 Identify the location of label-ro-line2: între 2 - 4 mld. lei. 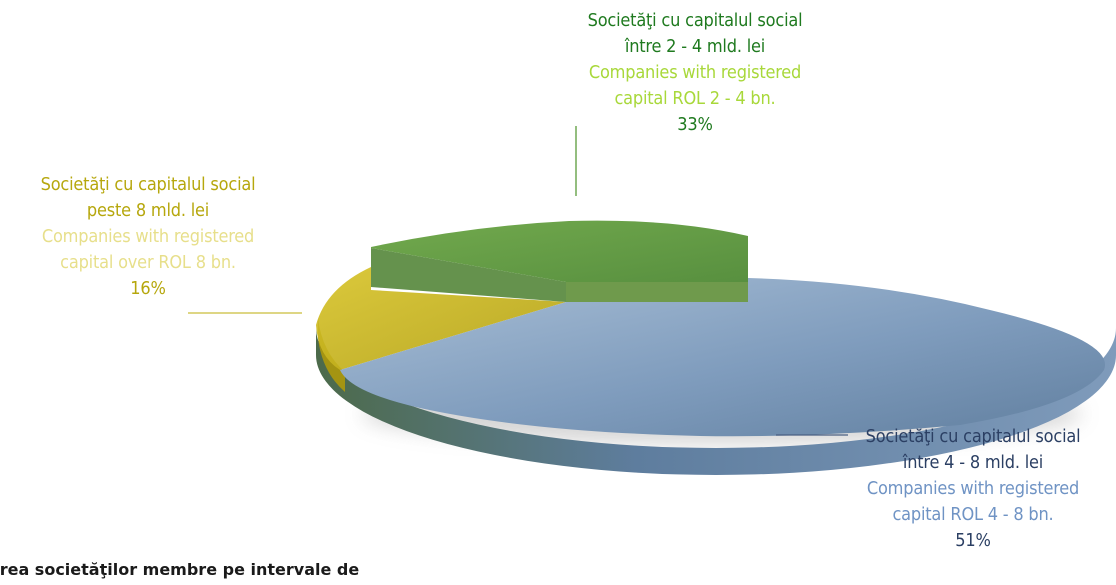
(695, 46).